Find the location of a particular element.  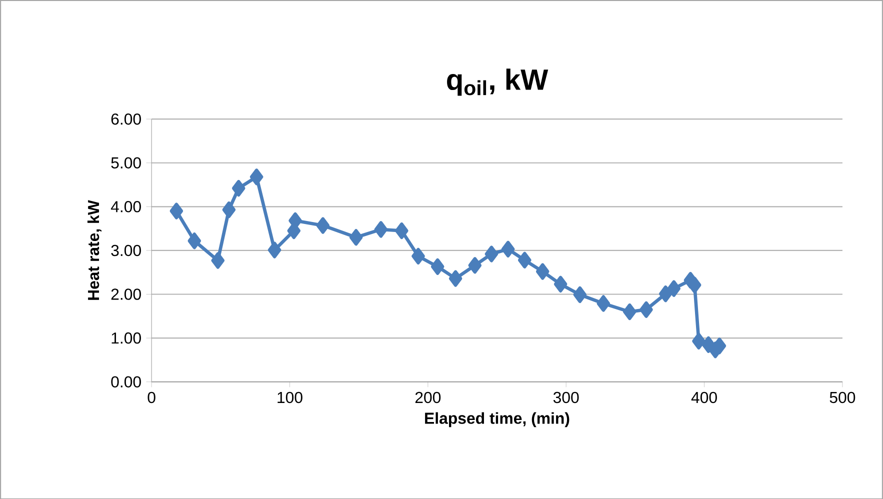

x-tick-label: 300 is located at coordinates (566, 397).